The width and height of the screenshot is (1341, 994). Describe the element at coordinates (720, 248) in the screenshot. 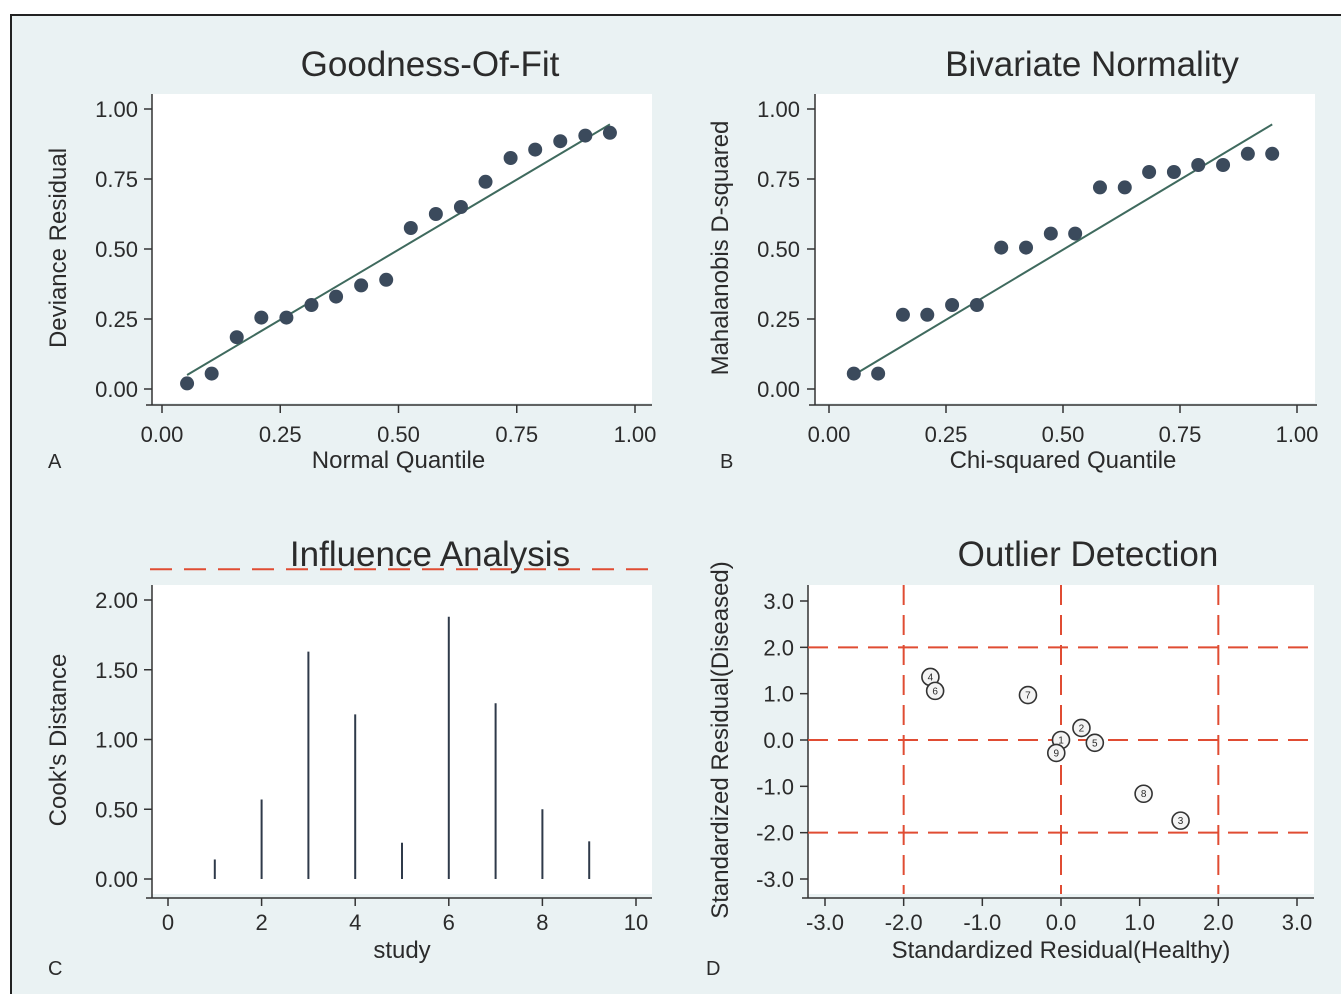

I see `y-axis-label: Mahalanobis D-squared` at that location.